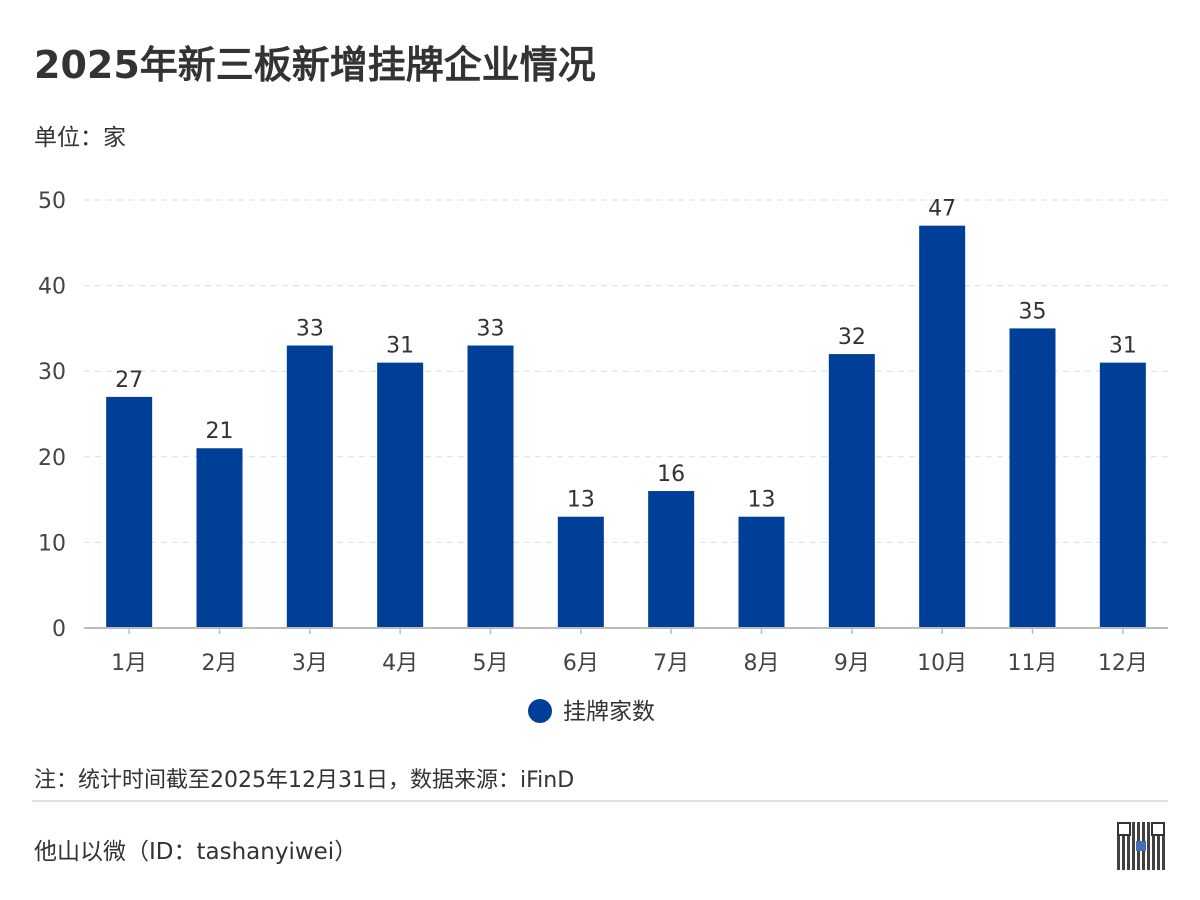  Describe the element at coordinates (52, 201) in the screenshot. I see `y-tick-label: 50` at that location.